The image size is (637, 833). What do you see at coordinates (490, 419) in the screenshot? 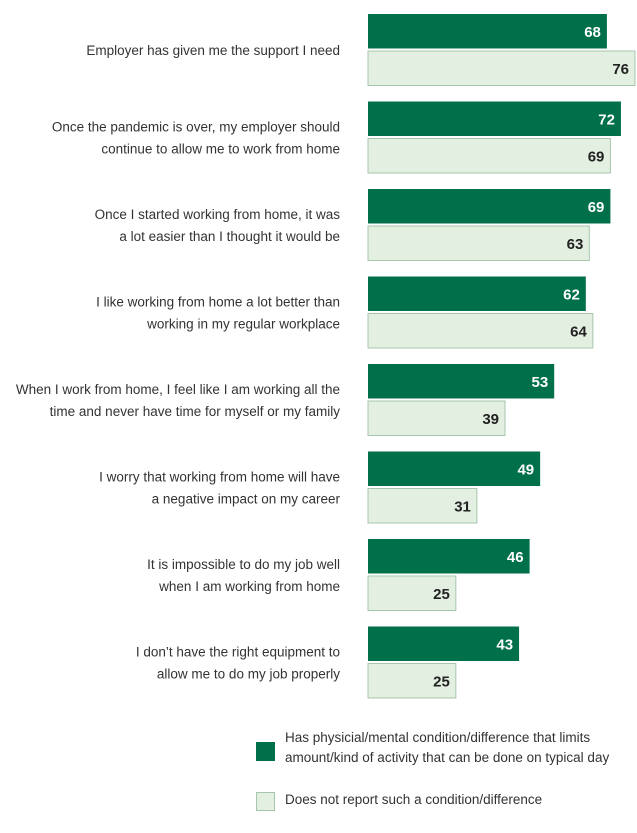
I see `value-label-no-condition-5: 39` at bounding box center [490, 419].